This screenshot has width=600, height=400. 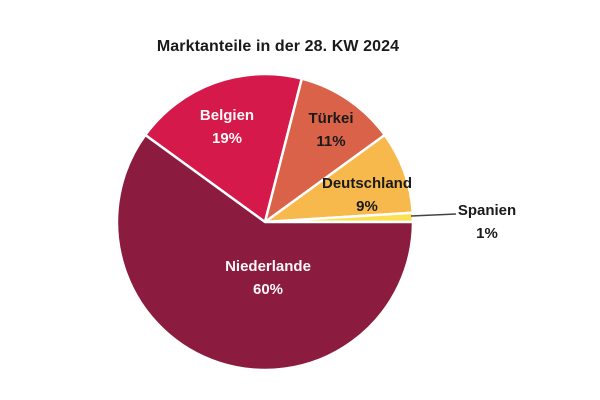 I want to click on pie-slice-t-rkei, so click(x=324, y=150).